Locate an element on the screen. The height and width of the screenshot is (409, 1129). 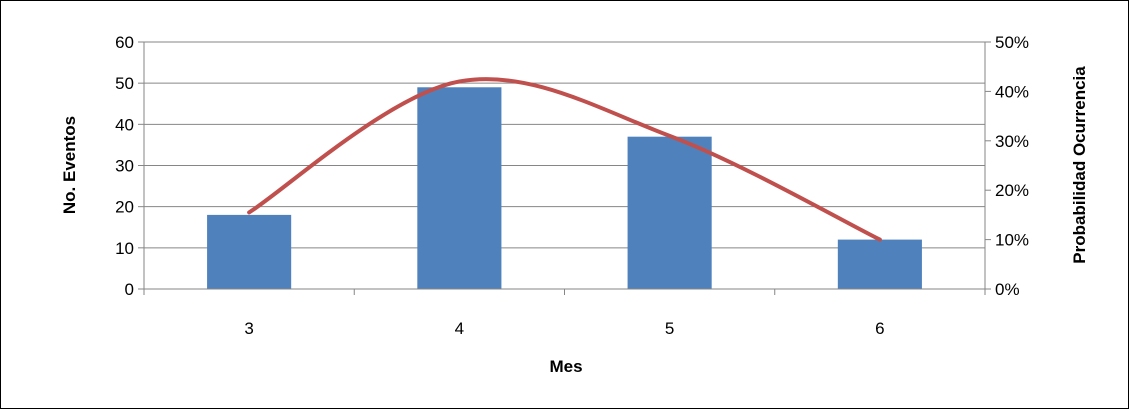
y-tick-label: 50 is located at coordinates (124, 83).